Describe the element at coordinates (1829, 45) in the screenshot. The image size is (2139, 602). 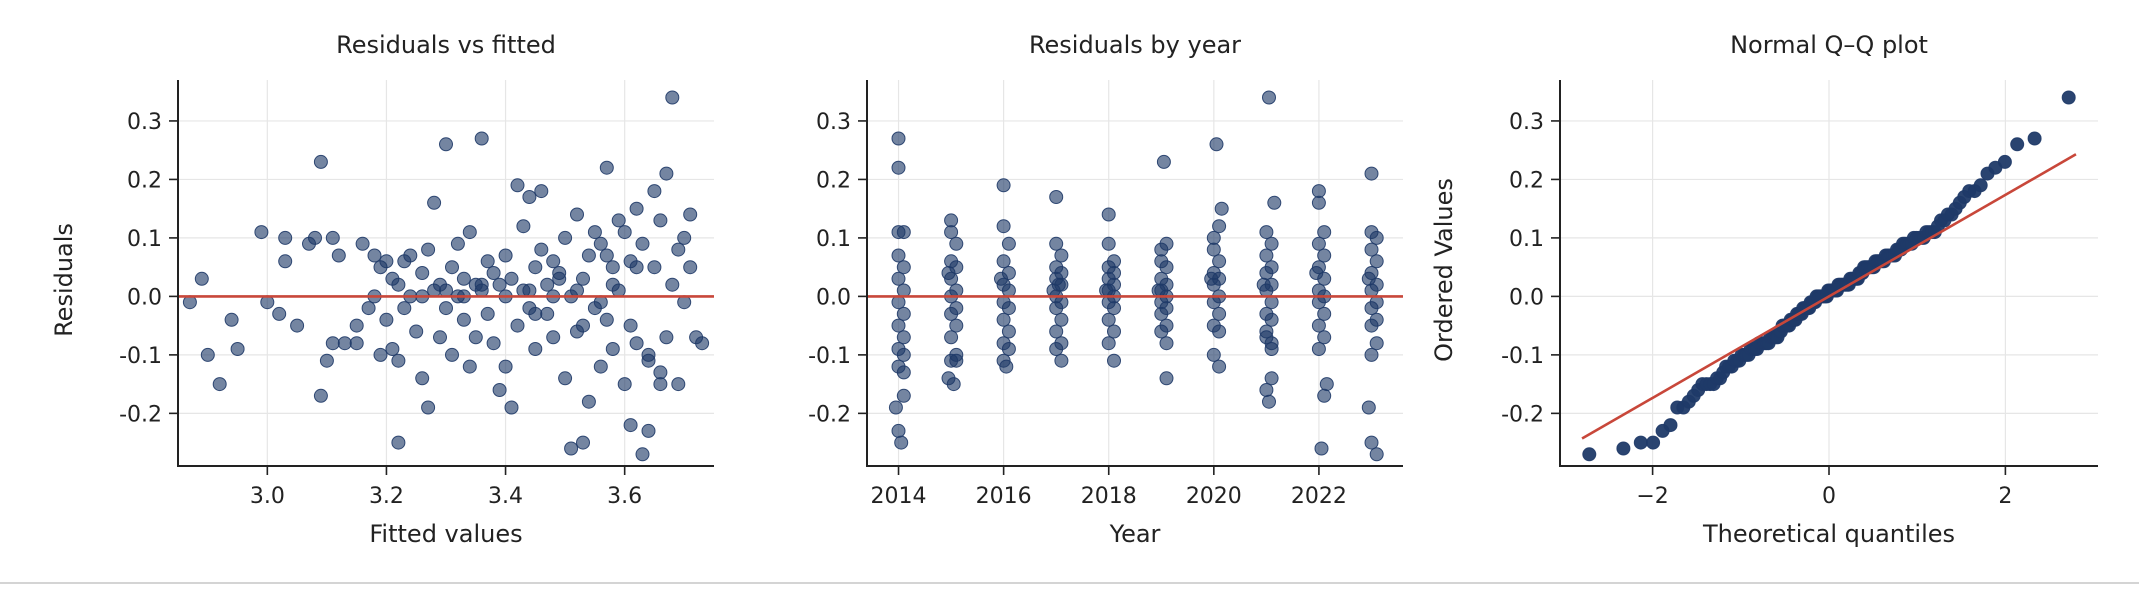
I see `panel-3-title: Normal Q–Q plot` at that location.